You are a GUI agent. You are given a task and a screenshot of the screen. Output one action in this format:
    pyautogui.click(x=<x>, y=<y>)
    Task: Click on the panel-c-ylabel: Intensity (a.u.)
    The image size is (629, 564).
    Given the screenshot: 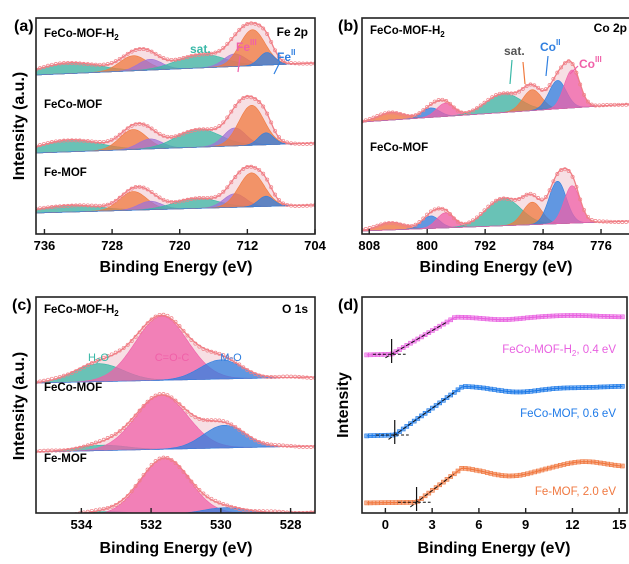 What is the action you would take?
    pyautogui.click(x=19, y=406)
    